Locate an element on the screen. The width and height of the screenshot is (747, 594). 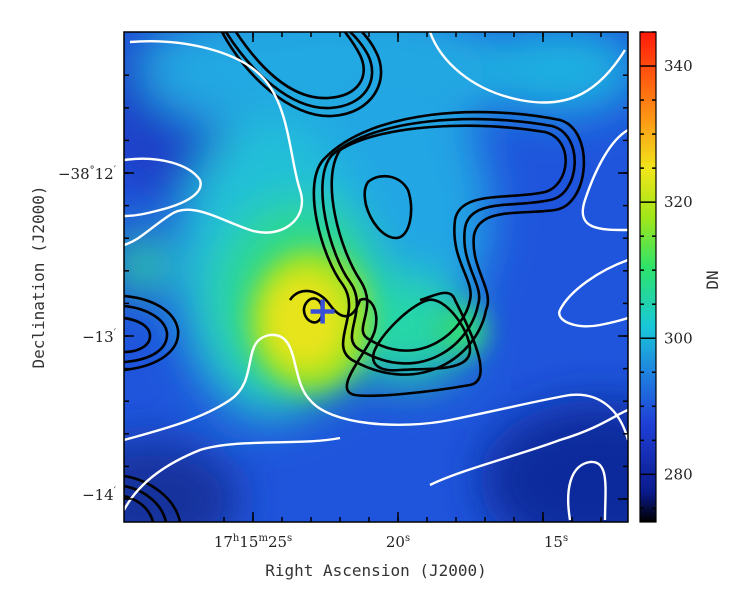
colorbar-tick-label: 280 is located at coordinates (678, 474).